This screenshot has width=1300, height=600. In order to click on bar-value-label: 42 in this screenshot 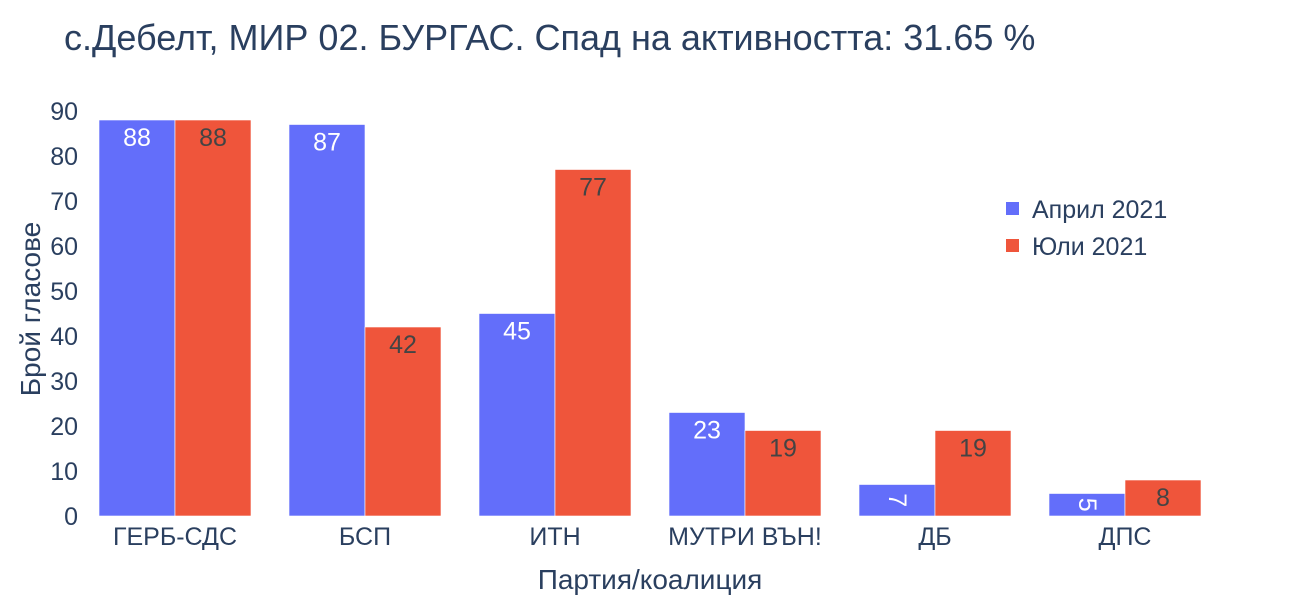, I will do `click(403, 345)`.